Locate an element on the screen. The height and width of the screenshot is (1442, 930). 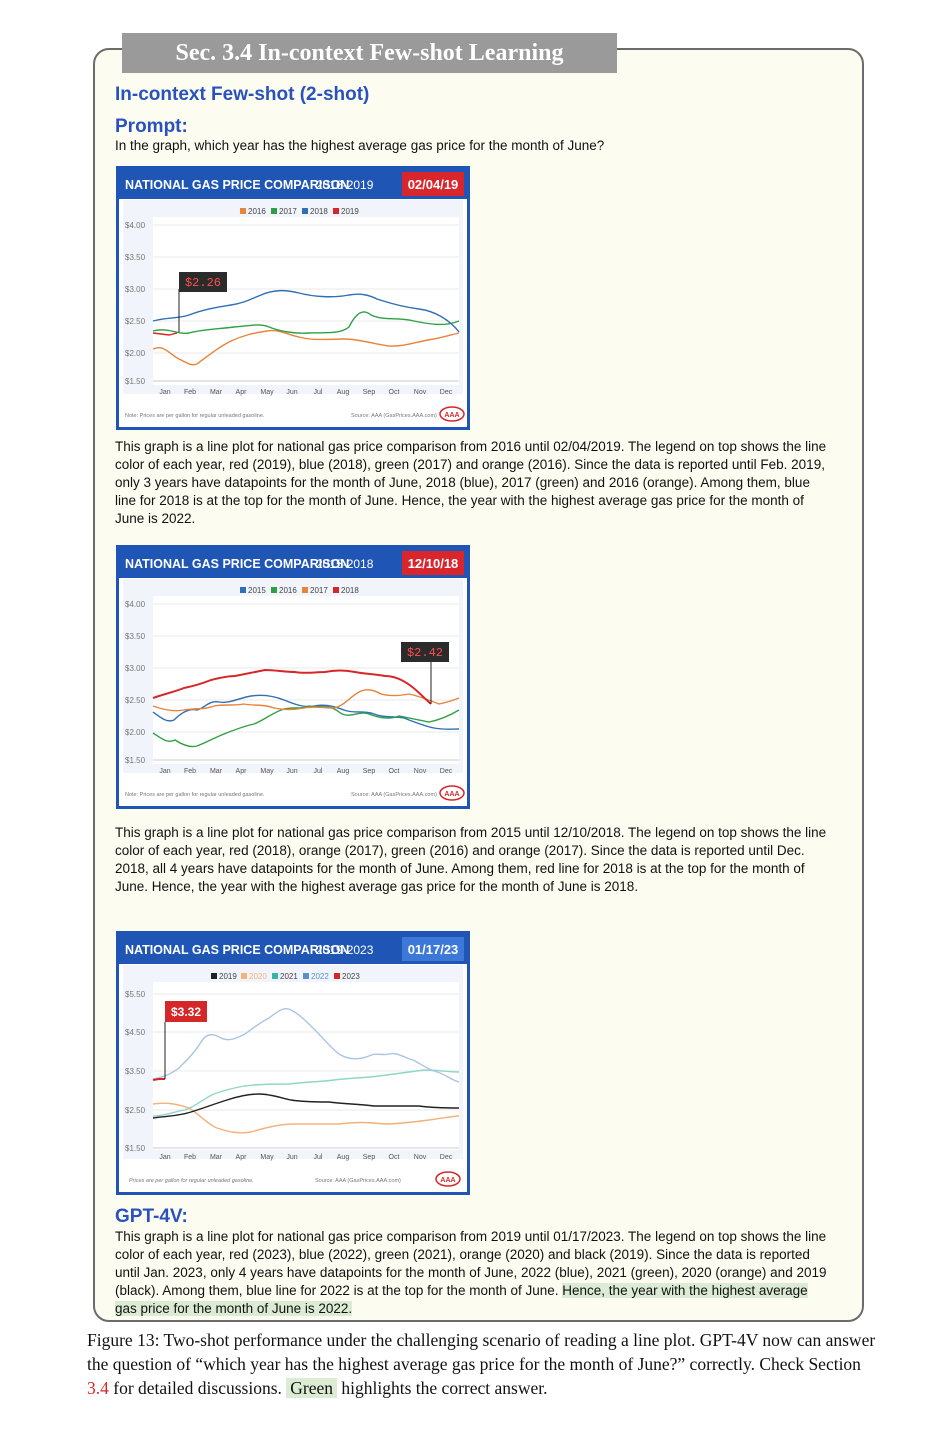
line-2016 is located at coordinates (306, 726).